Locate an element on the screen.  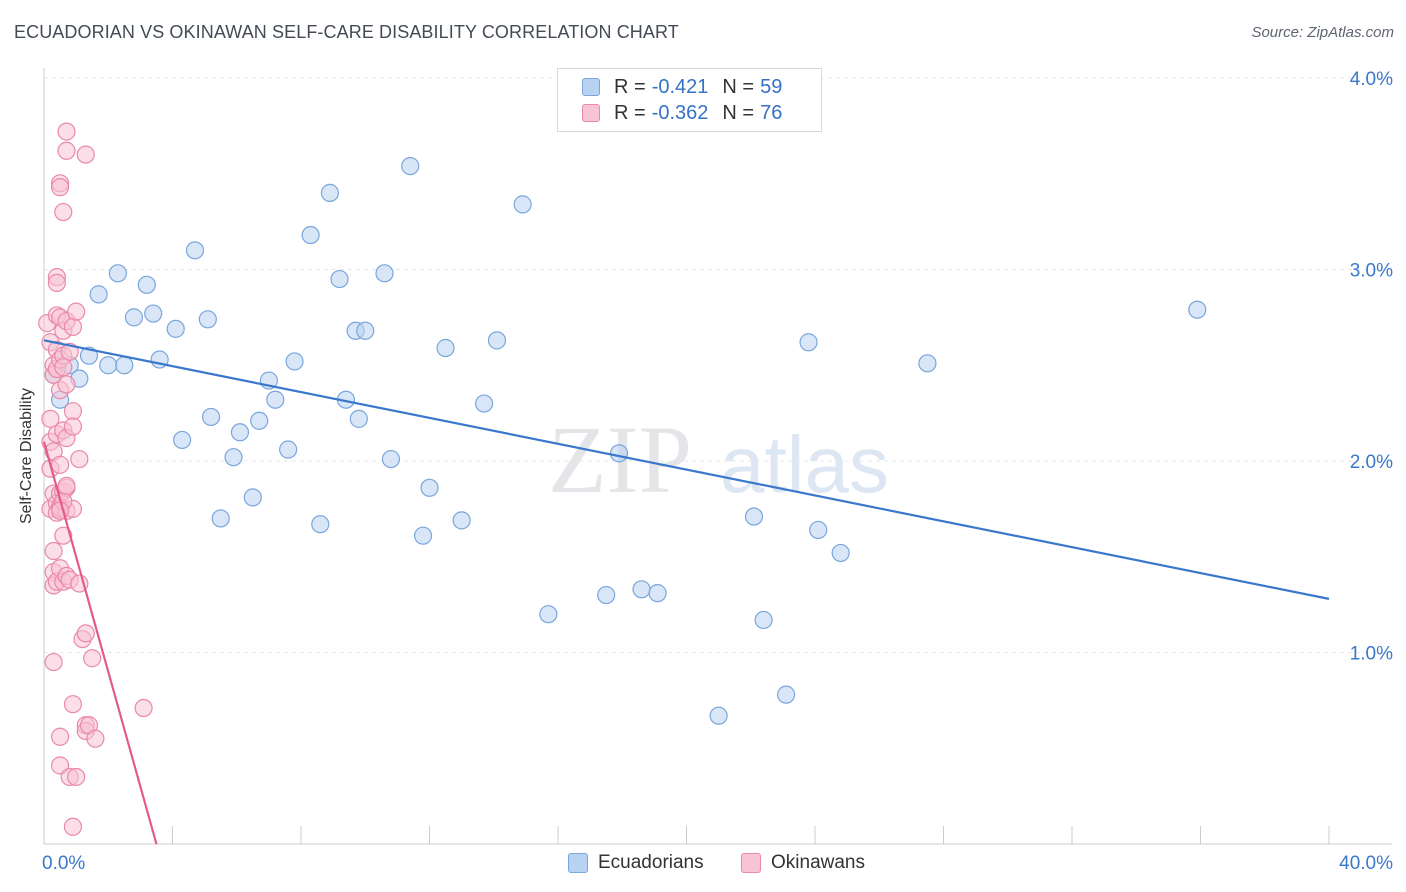
y-tick-labels: 1.0% 2.0% 3.0% 4.0% is located at coordinates (1371, 367).